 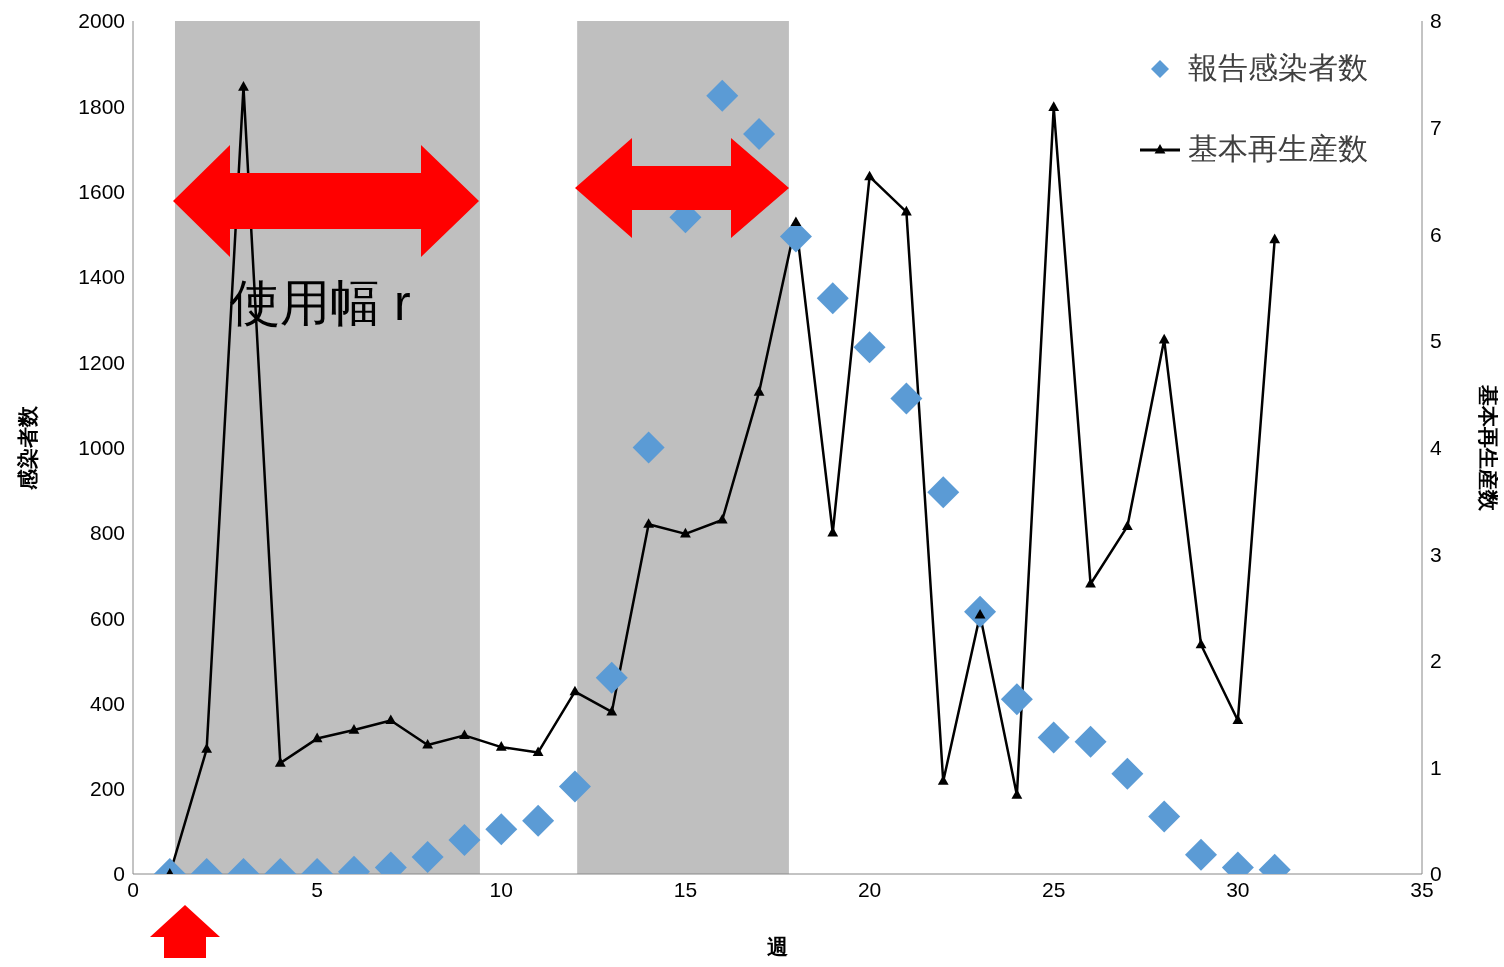 I want to click on y-tick-label: 400, so click(x=107, y=703).